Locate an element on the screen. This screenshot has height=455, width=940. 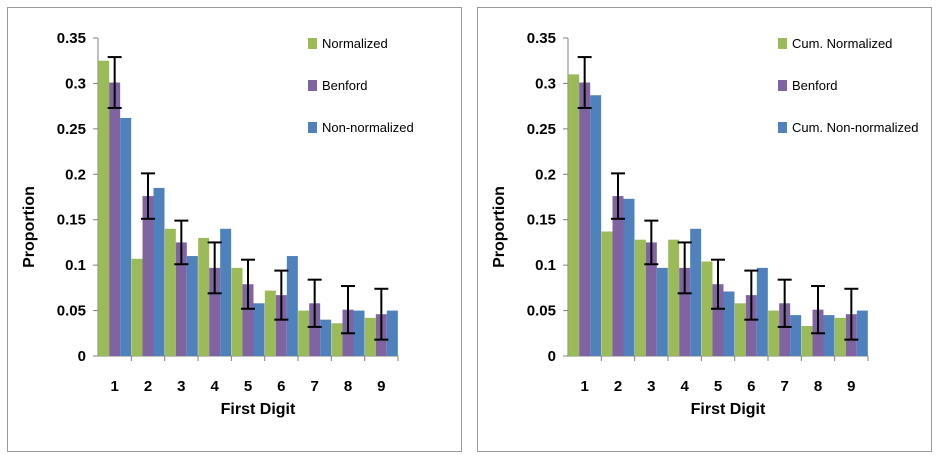
legend-label-0: Cum. Normalized is located at coordinates (842, 43).